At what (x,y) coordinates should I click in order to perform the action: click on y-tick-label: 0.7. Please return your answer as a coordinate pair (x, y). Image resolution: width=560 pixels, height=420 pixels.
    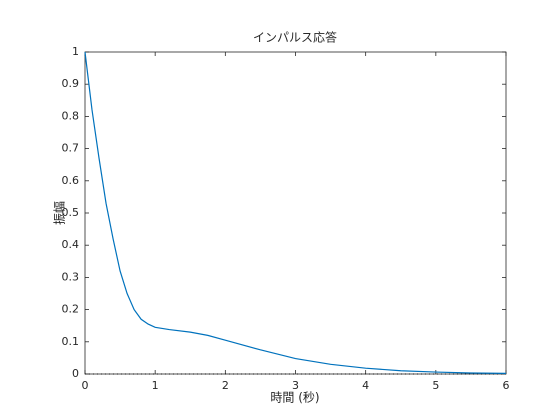
    Looking at the image, I should click on (71, 148).